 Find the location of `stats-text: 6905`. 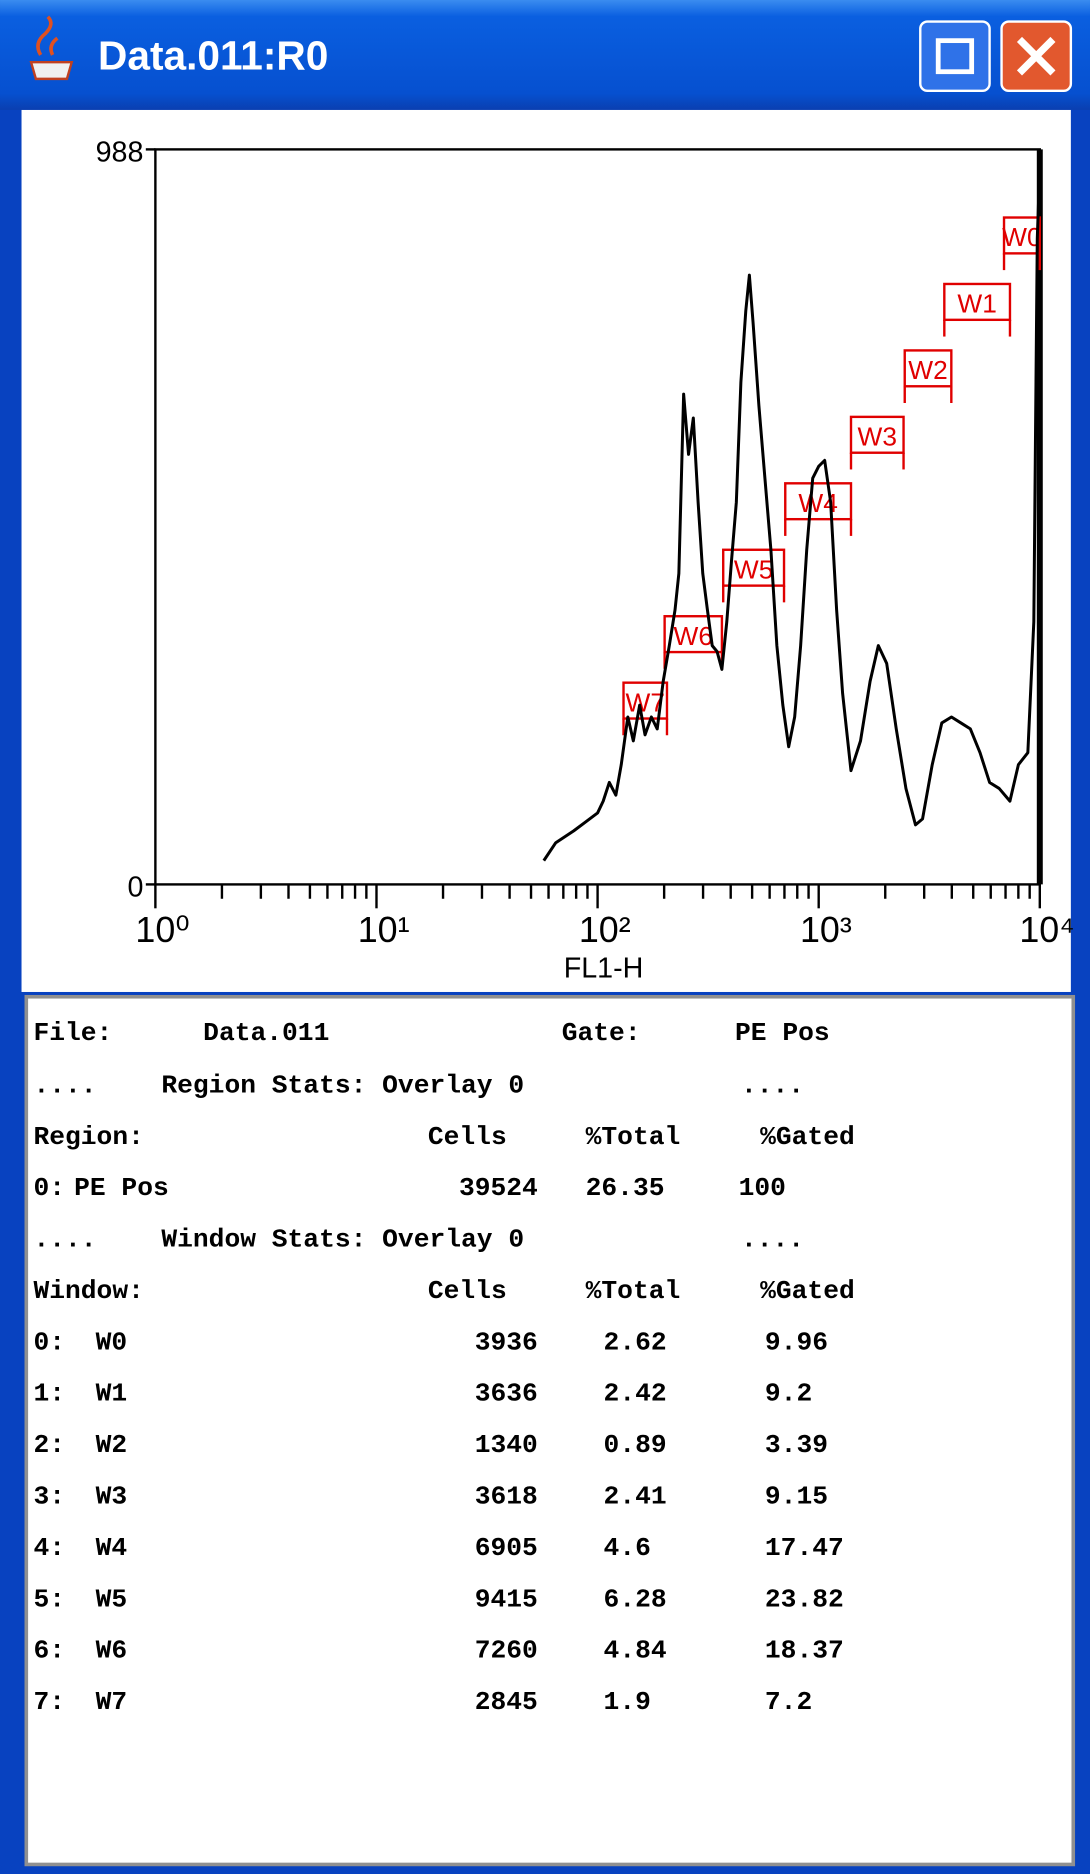

stats-text: 6905 is located at coordinates (506, 1548).